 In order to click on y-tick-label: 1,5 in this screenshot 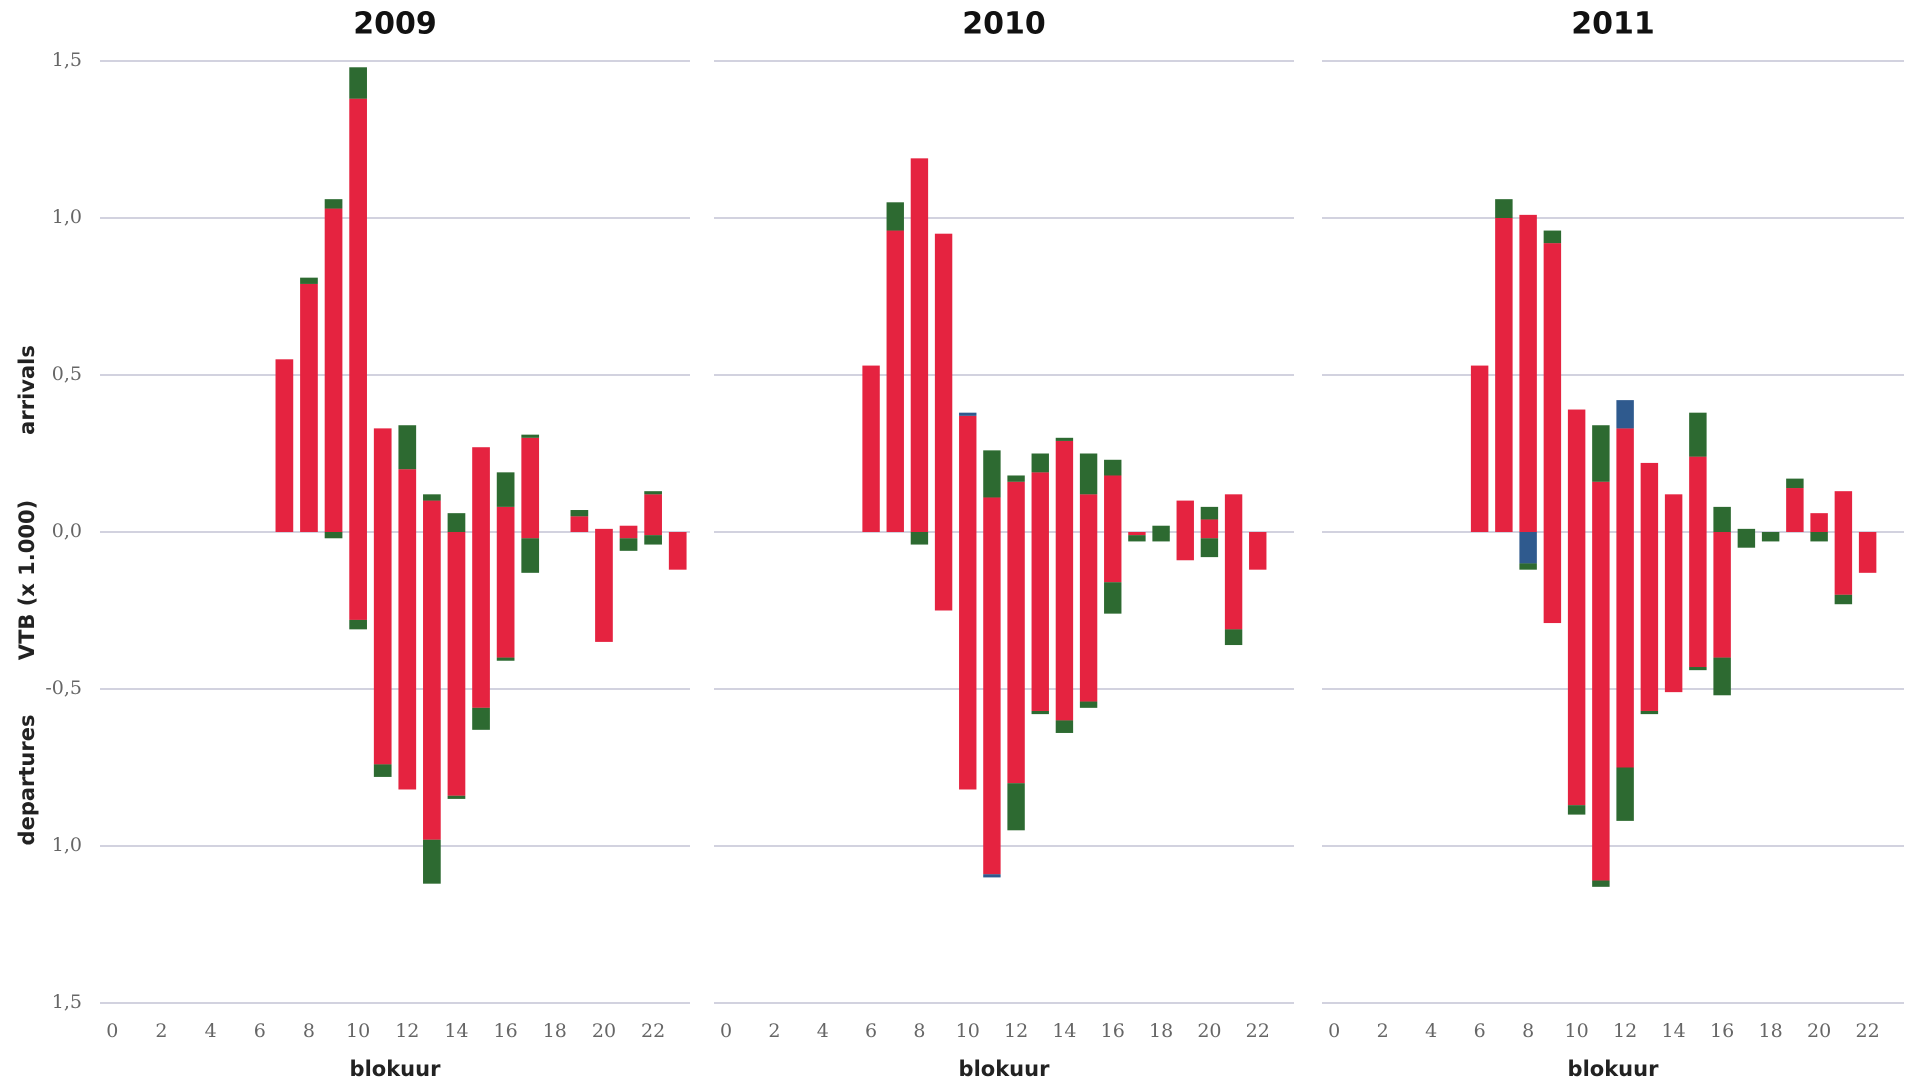, I will do `click(67, 1002)`.